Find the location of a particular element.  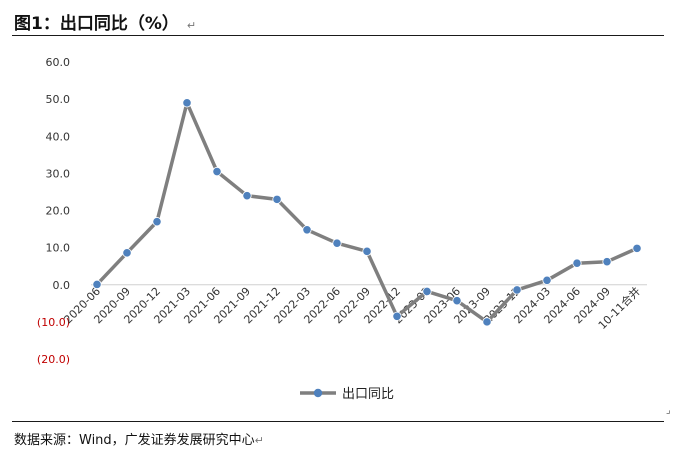

y-tick-label: 10.0 is located at coordinates (58, 248).